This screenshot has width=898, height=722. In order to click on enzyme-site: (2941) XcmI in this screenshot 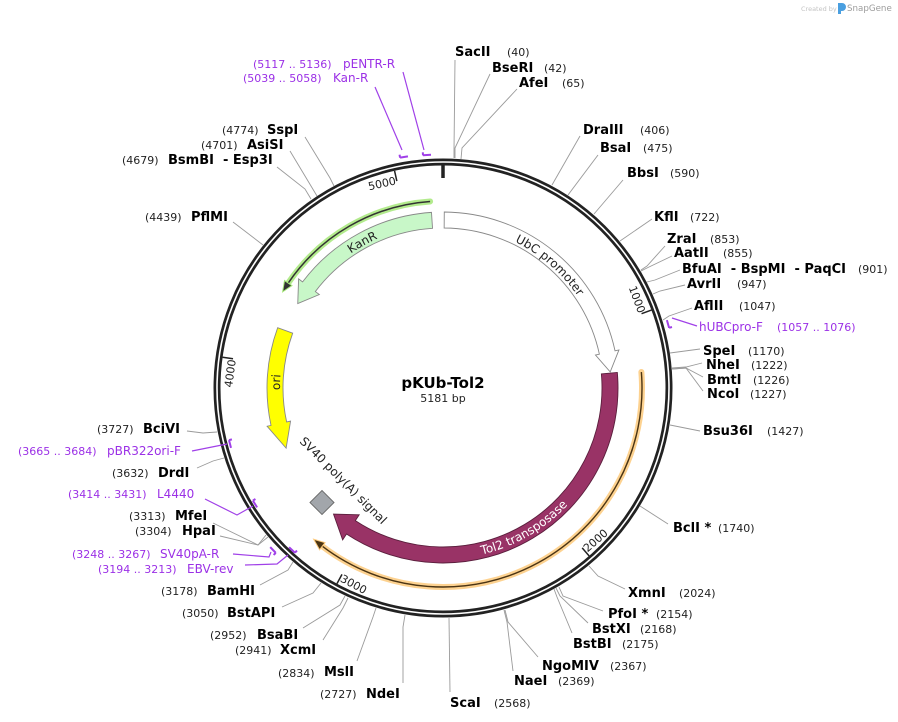, I will do `click(292, 627)`.